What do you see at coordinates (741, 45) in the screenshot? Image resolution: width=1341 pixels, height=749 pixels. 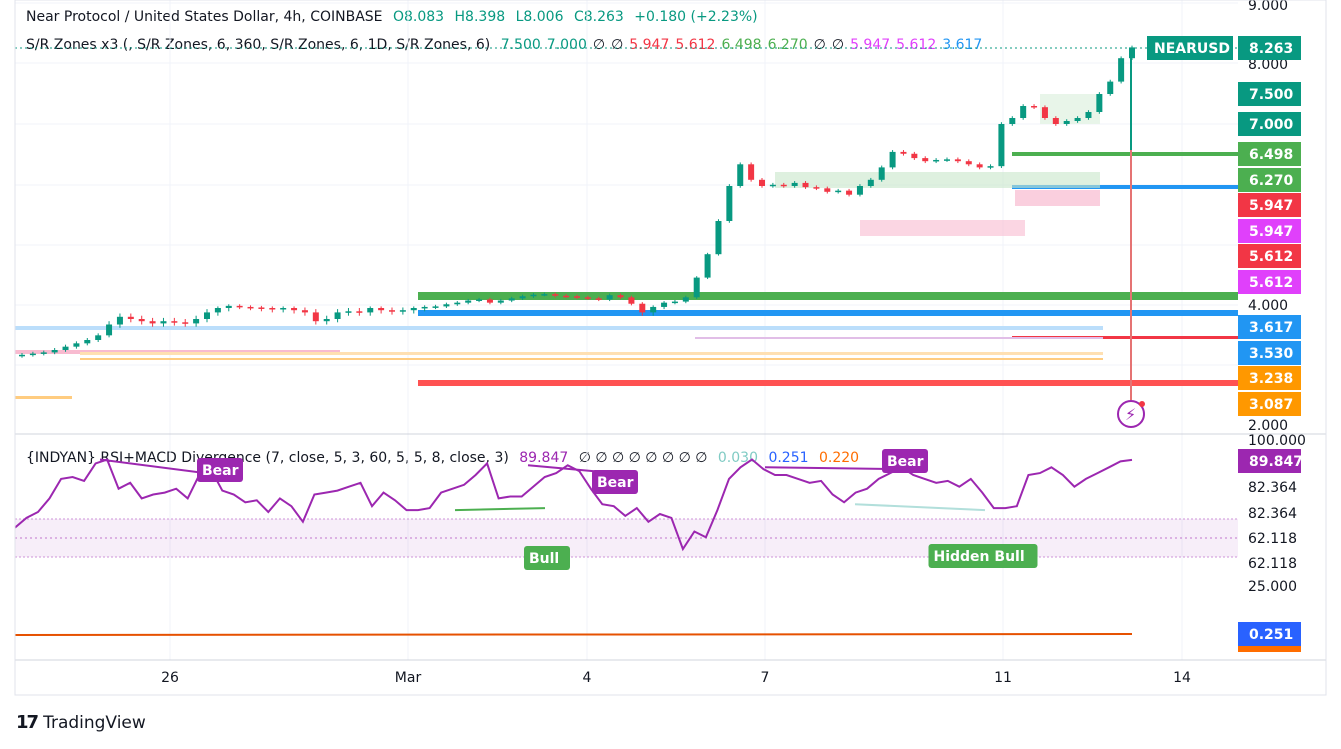 I see `sr-value-6: 6.498` at bounding box center [741, 45].